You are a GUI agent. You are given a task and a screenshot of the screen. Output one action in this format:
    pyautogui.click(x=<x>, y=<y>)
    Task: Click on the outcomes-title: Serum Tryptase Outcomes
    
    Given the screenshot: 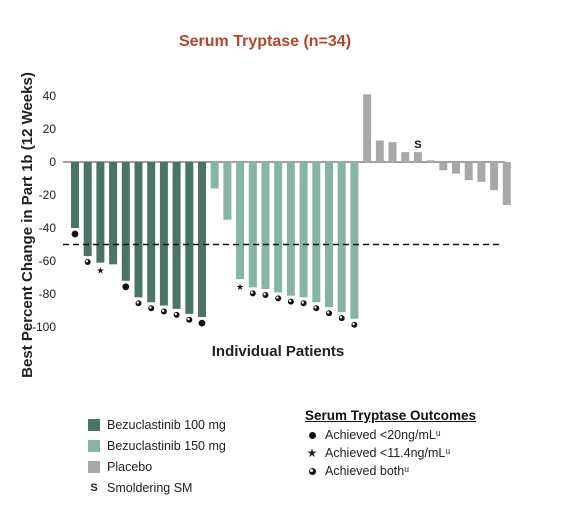 What is the action you would take?
    pyautogui.click(x=391, y=415)
    